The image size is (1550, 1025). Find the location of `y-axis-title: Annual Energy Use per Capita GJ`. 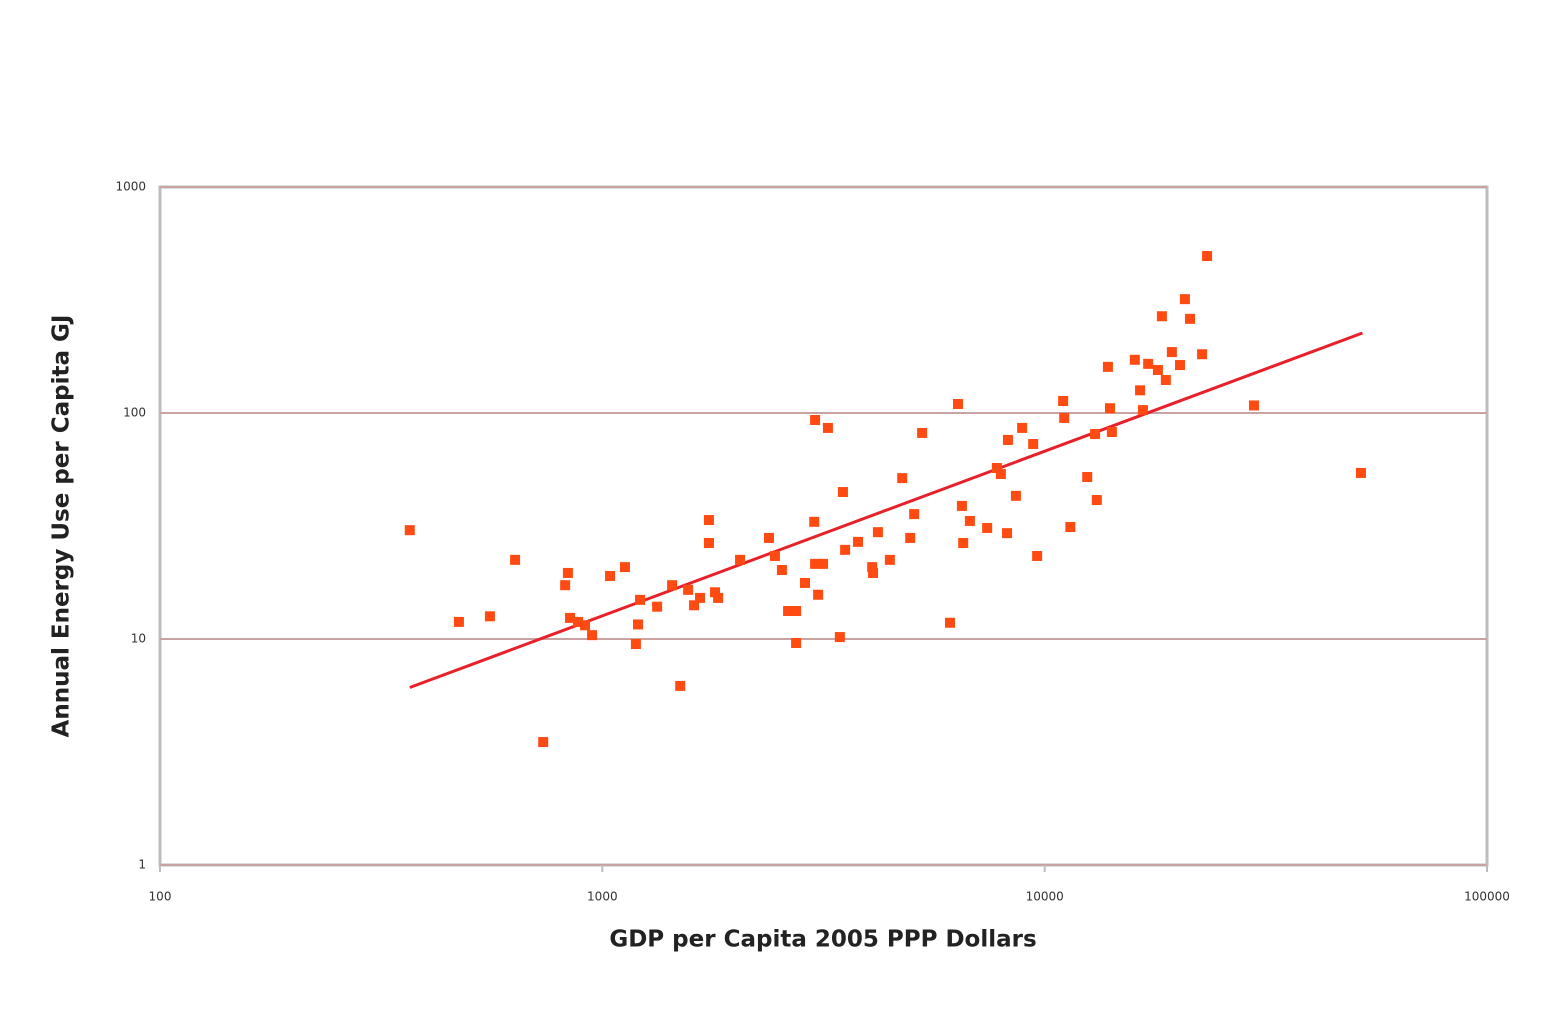

y-axis-title: Annual Energy Use per Capita GJ is located at coordinates (62, 526).